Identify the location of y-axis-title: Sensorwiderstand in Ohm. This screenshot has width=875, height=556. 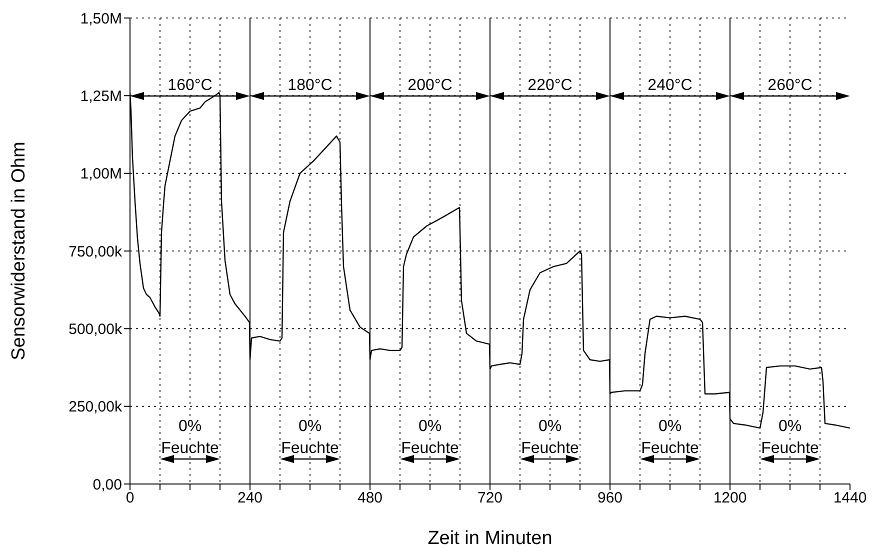
(19, 251).